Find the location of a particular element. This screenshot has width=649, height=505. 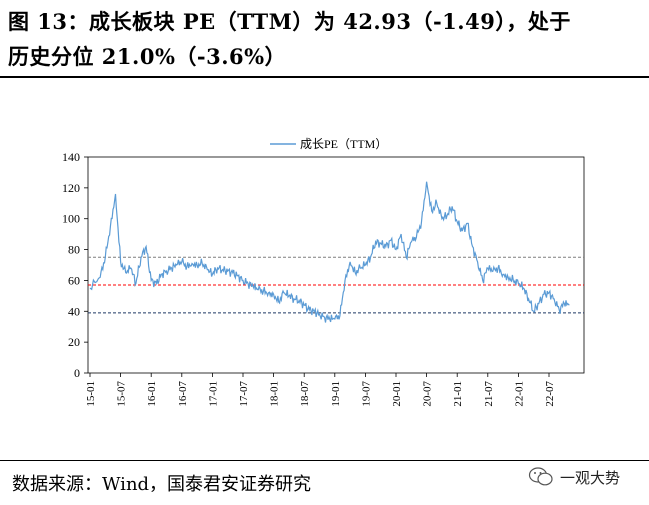

x-tick-label: 20-01 is located at coordinates (397, 394).